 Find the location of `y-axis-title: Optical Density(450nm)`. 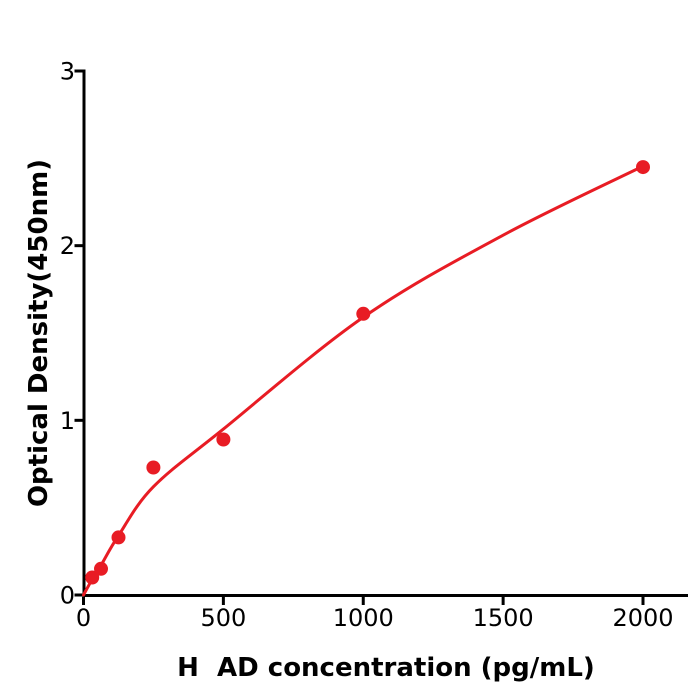

y-axis-title: Optical Density(450nm) is located at coordinates (39, 333).